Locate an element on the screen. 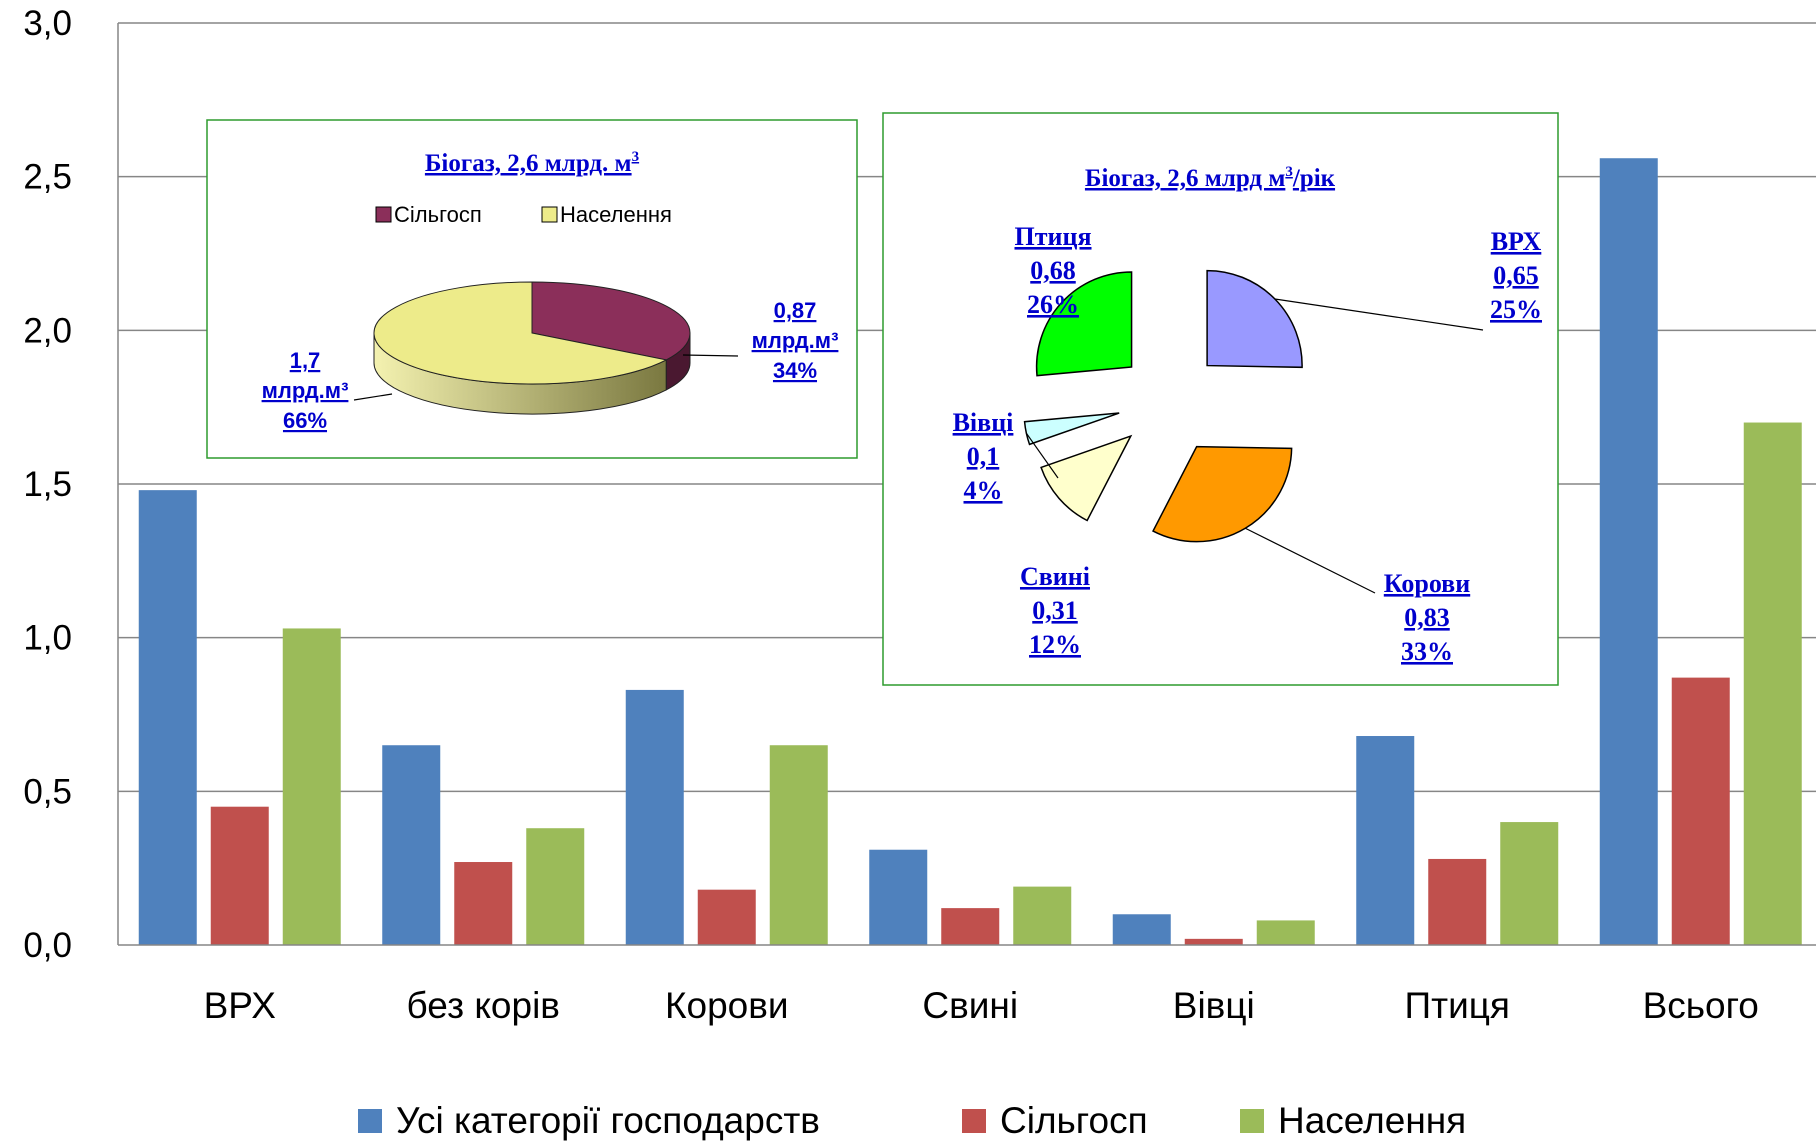 The width and height of the screenshot is (1816, 1143). y-tick-label: 3,0 is located at coordinates (47, 23).